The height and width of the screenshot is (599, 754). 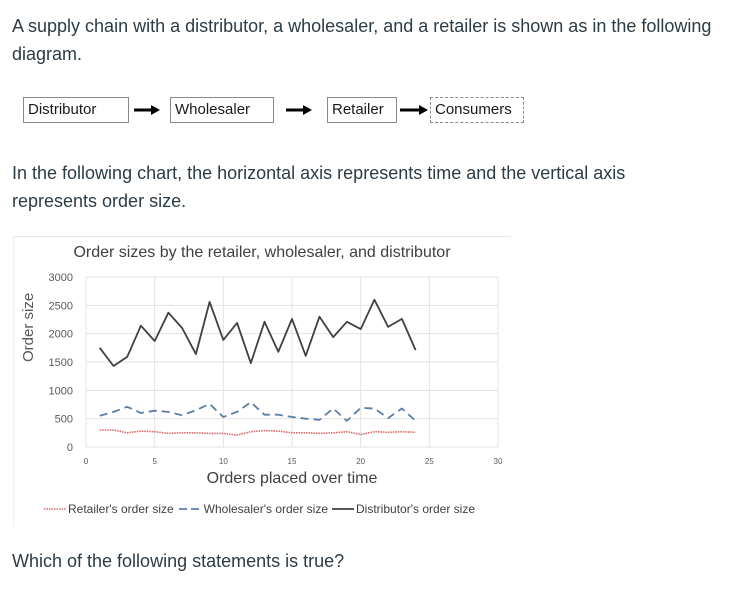 I want to click on legend-label: Retailer's order size, so click(x=121, y=509).